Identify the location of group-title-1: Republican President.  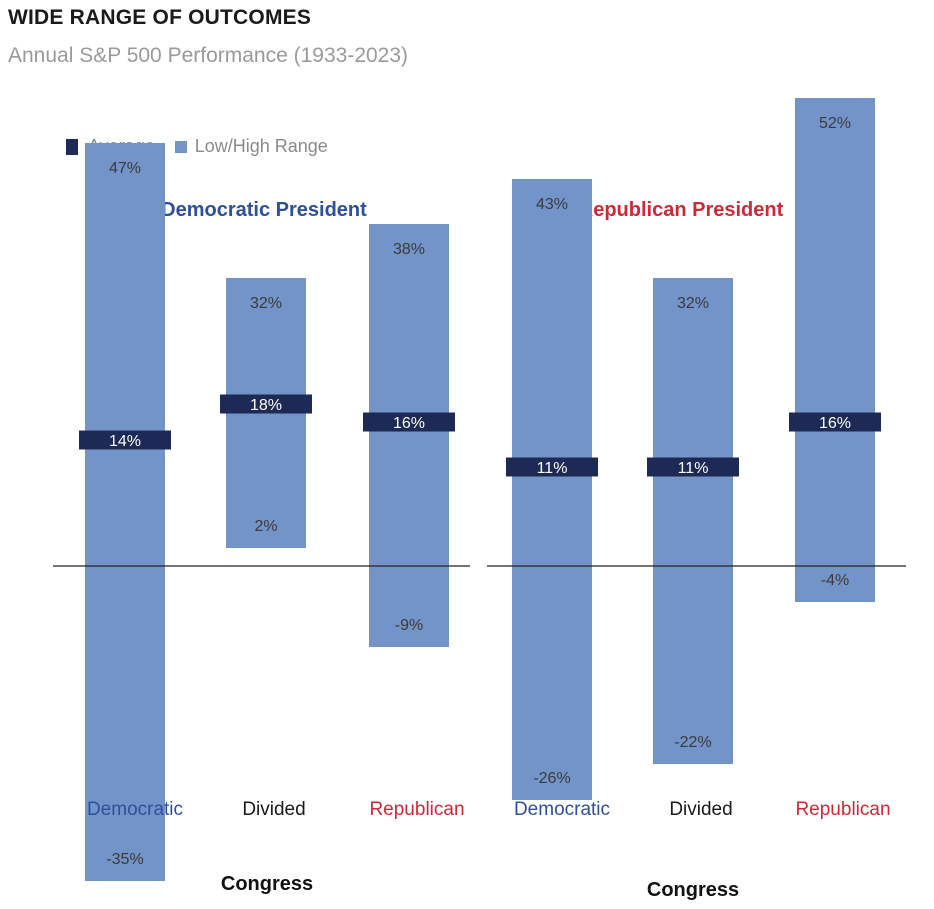
(681, 210).